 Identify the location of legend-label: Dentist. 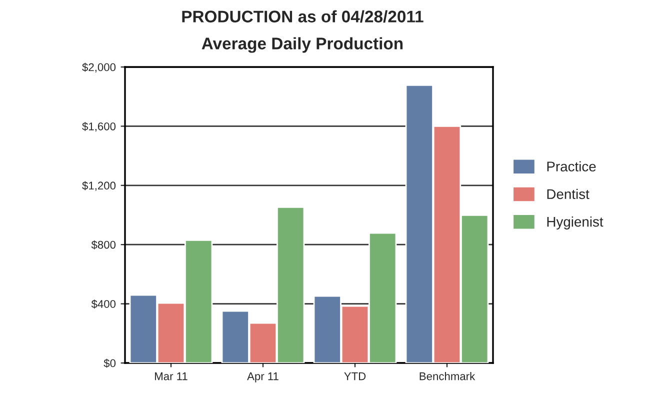
(568, 194).